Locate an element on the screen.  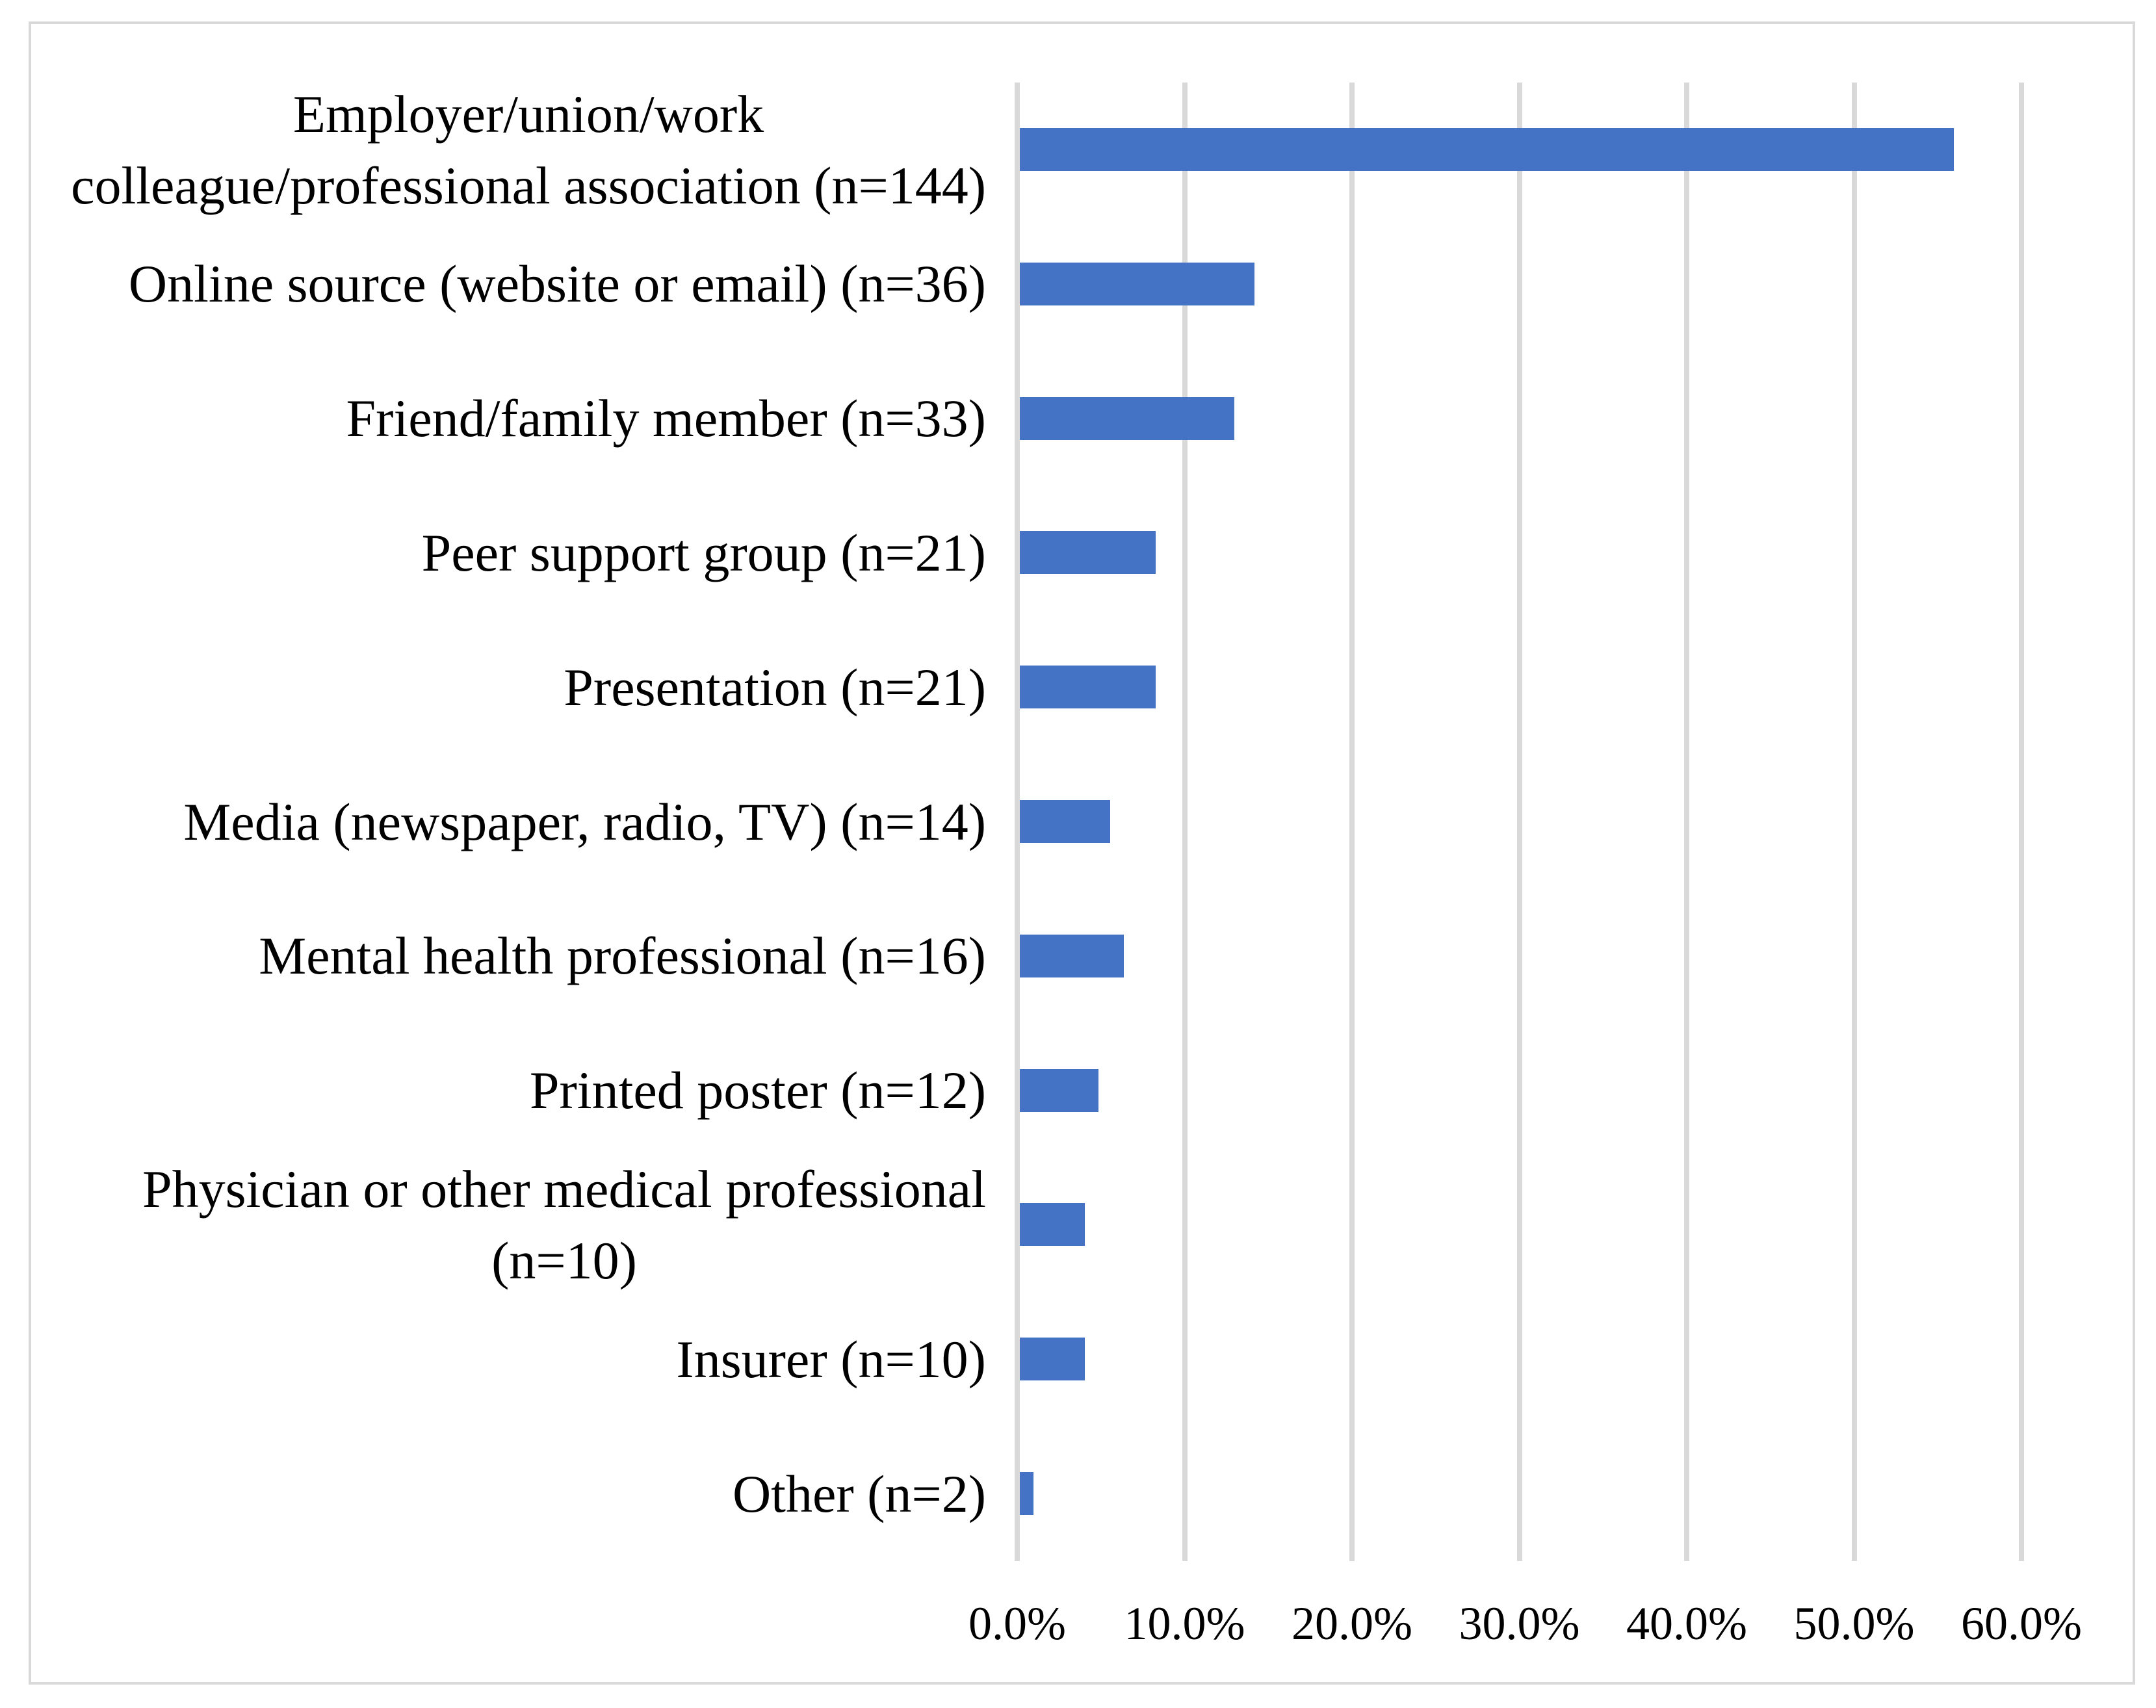
category-label-line: Online source (website or email) (n=36) is located at coordinates (557, 284).